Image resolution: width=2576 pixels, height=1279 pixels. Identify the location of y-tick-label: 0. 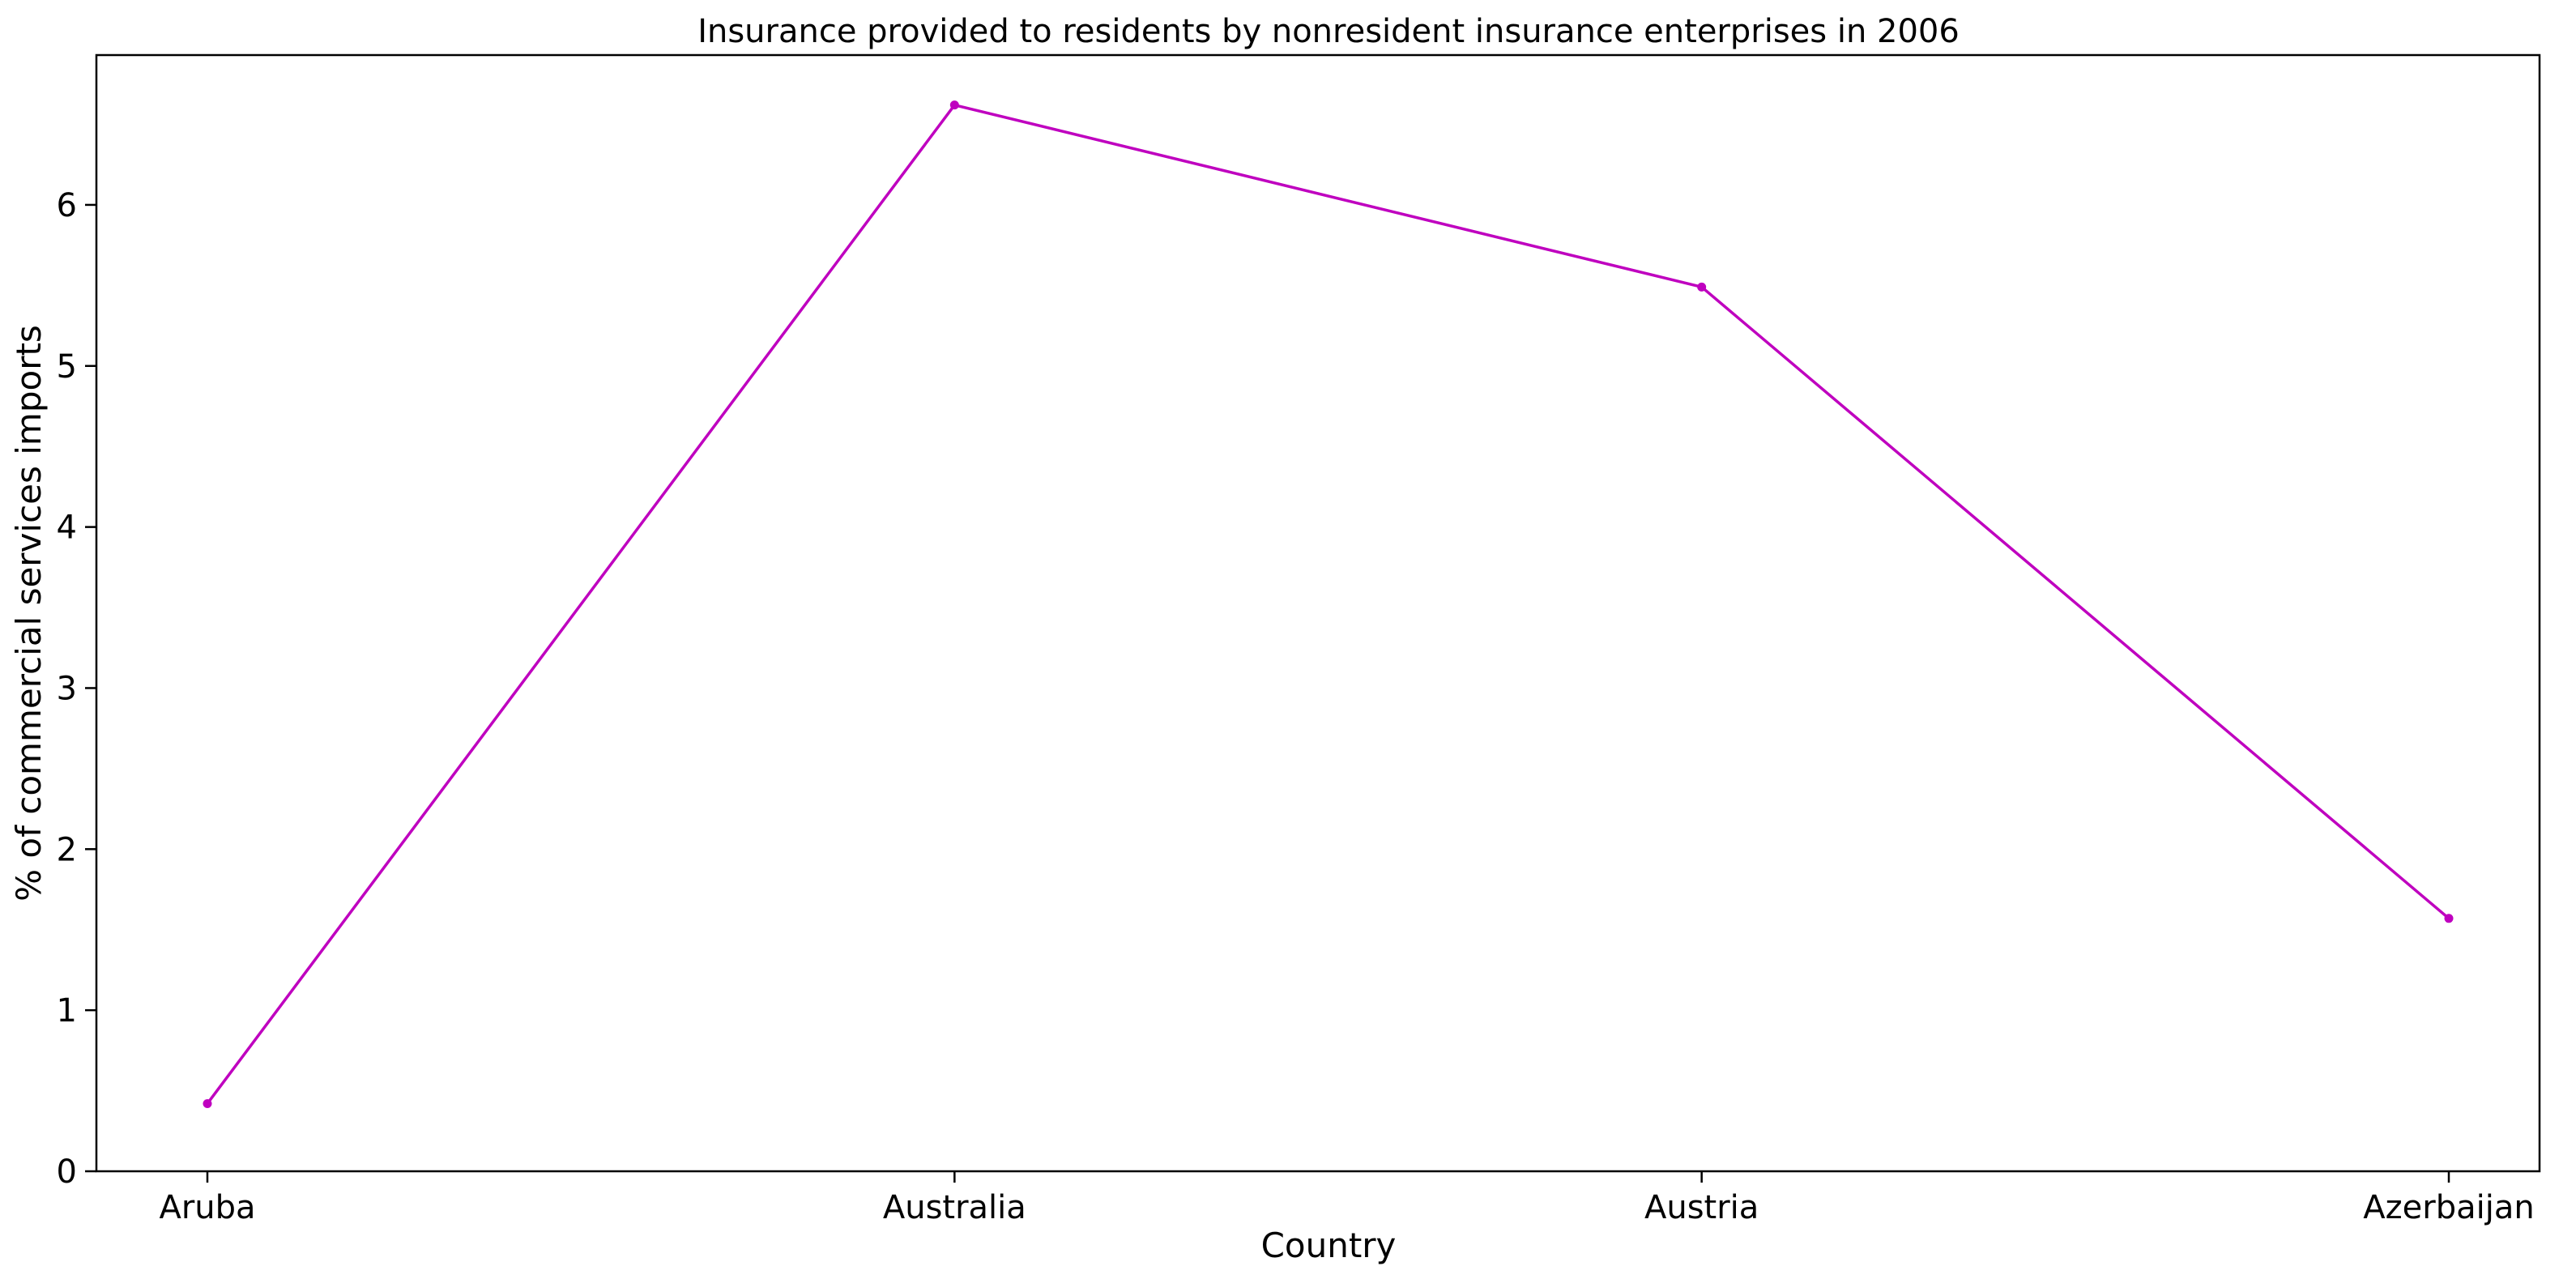
(67, 1172).